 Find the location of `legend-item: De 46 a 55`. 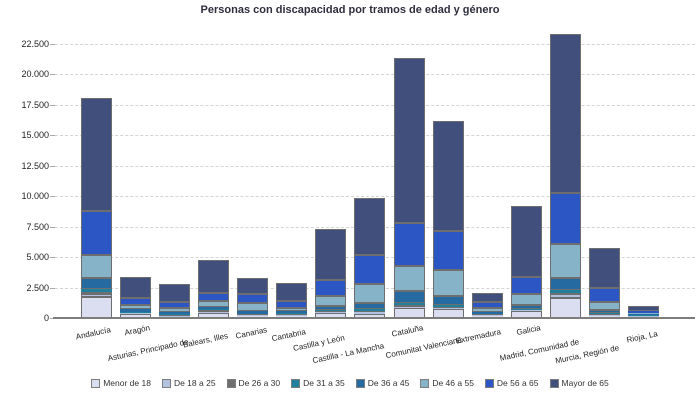

legend-item: De 46 a 55 is located at coordinates (447, 383).